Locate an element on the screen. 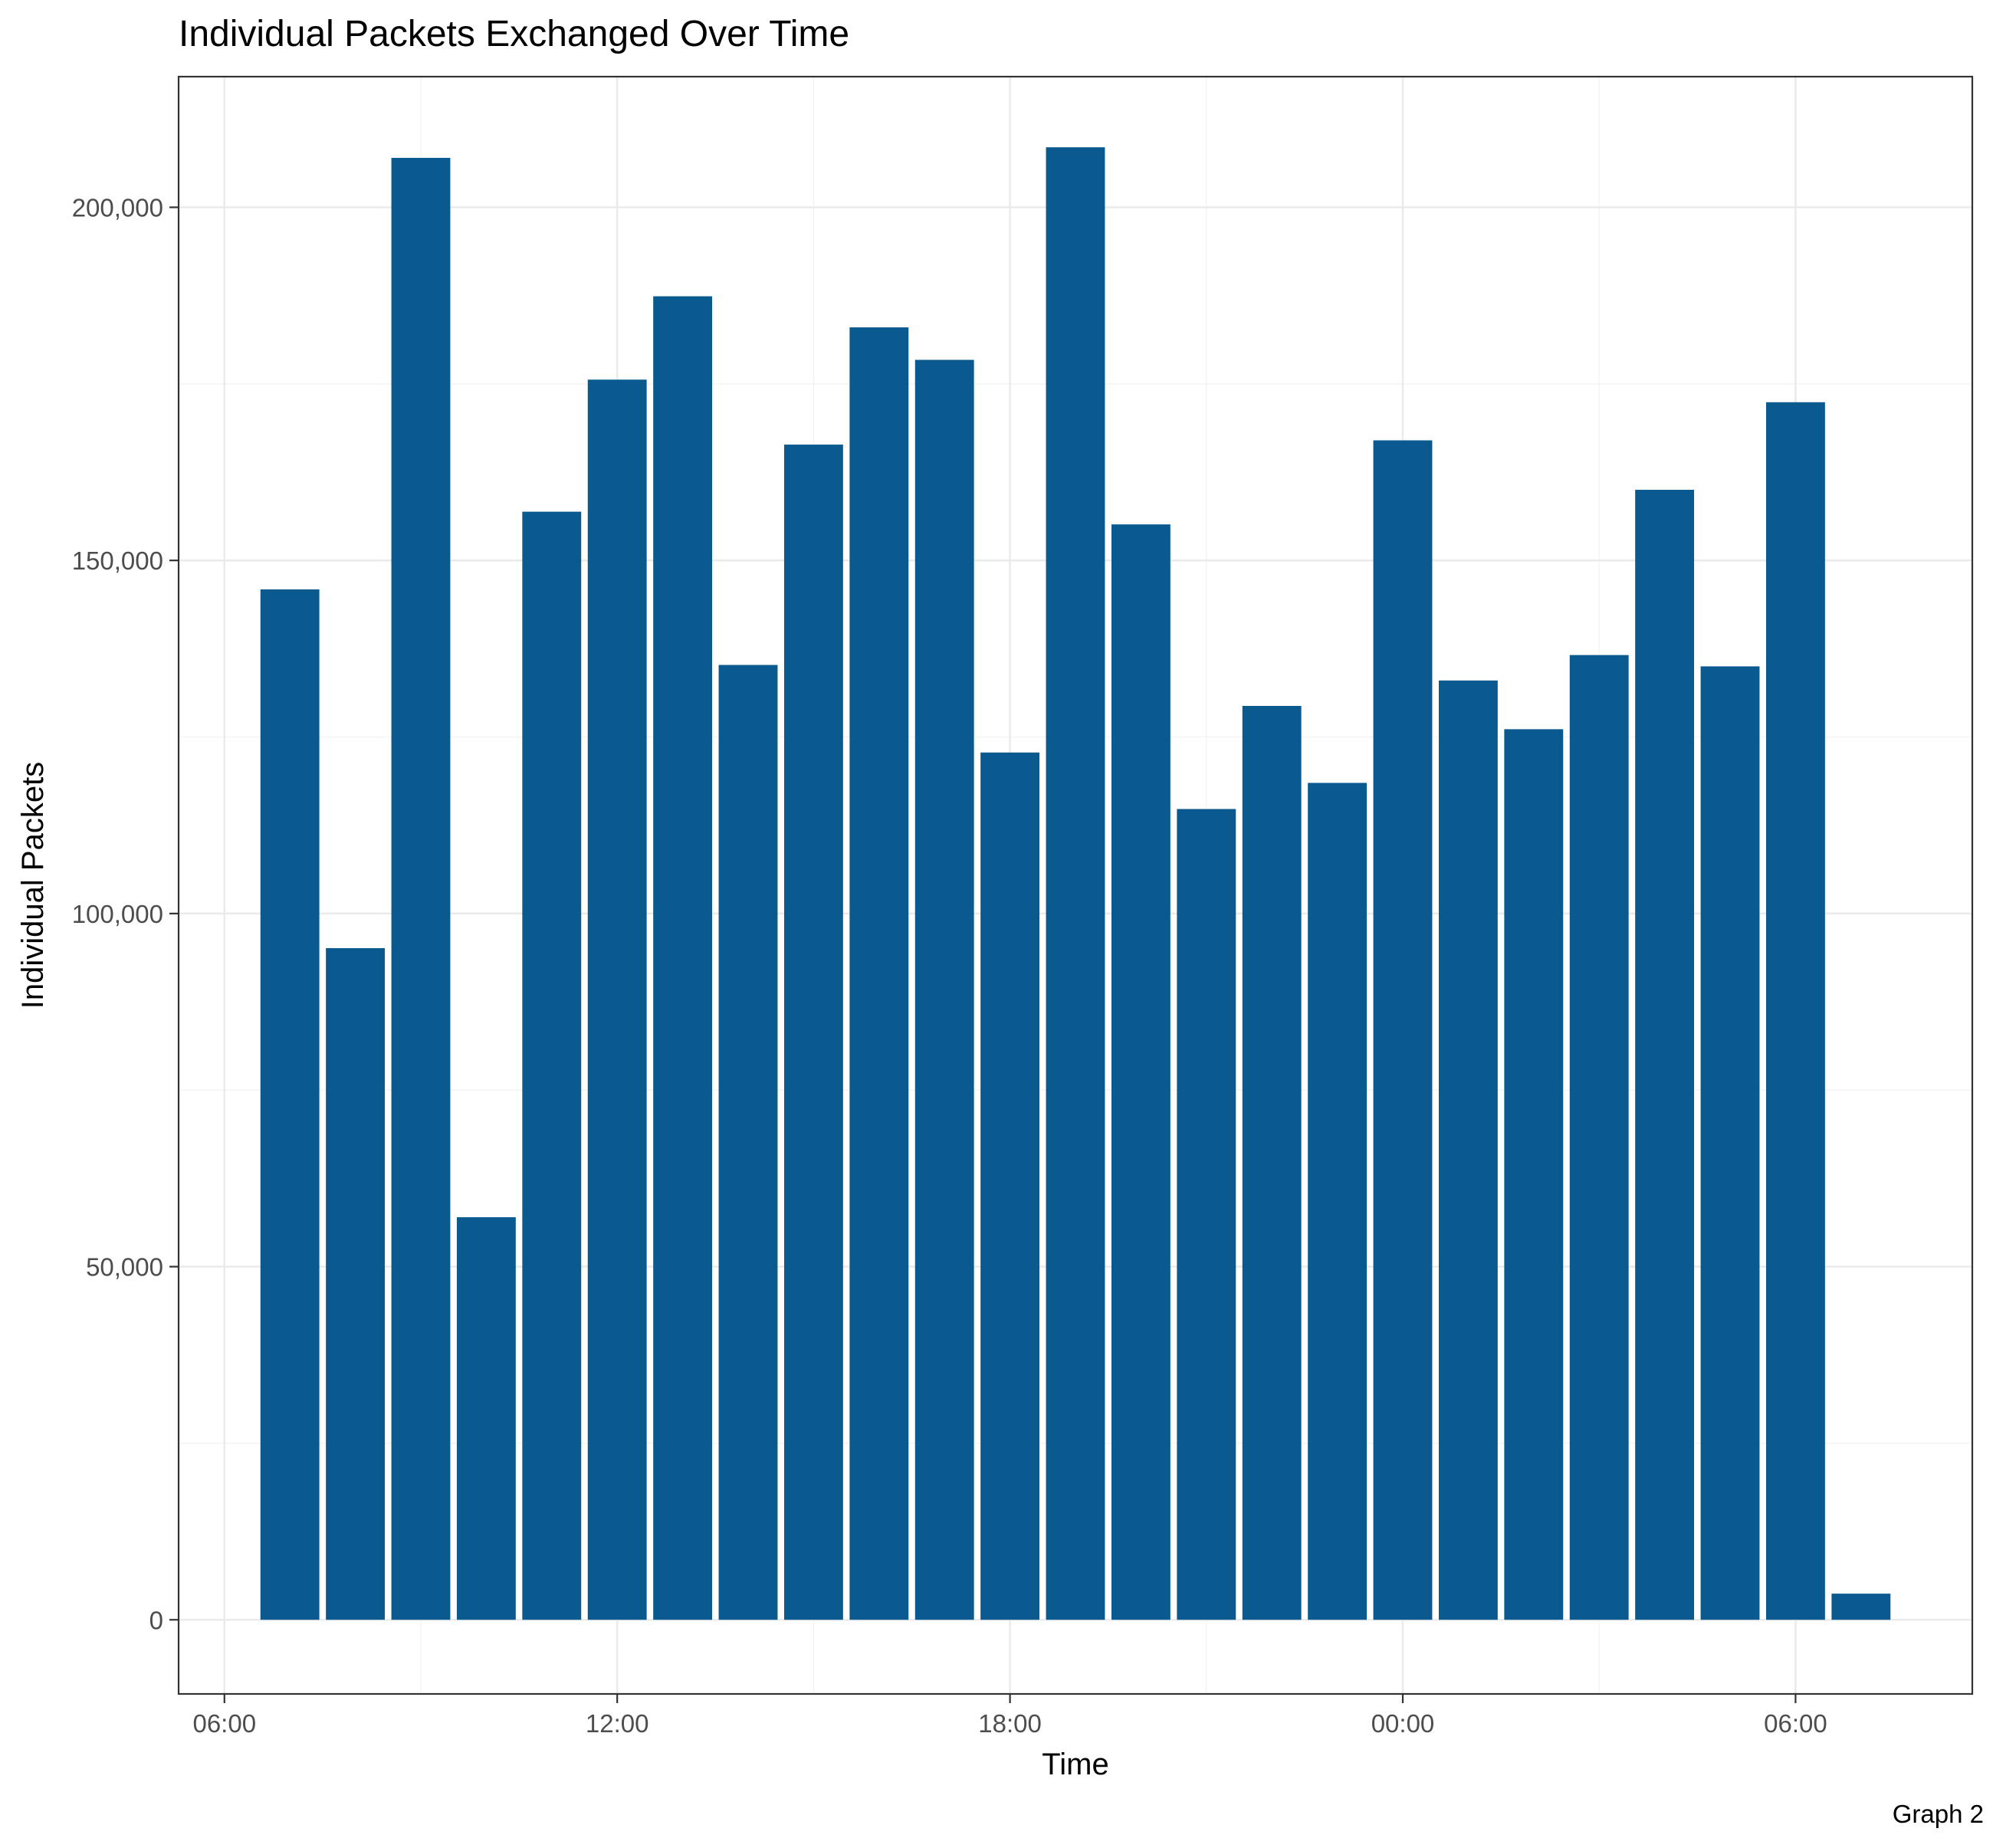 The width and height of the screenshot is (1993, 1848). y-tick-label: 200,000 is located at coordinates (117, 207).